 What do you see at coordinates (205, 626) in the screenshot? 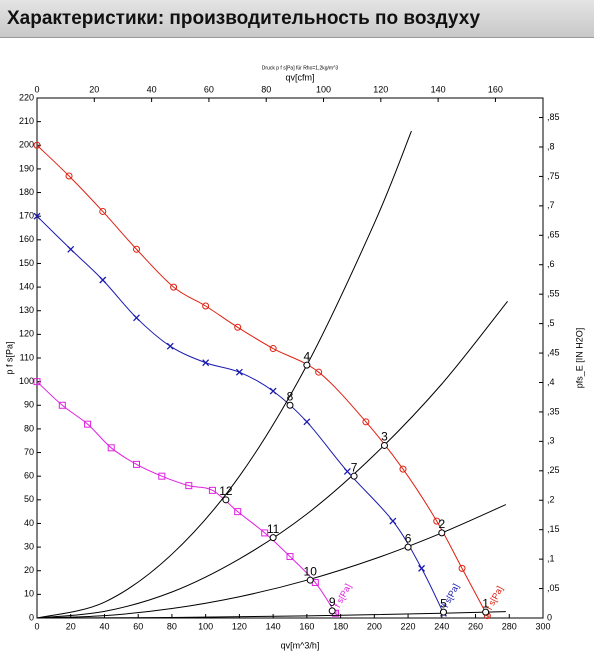
I see `x-tick-label: 100` at bounding box center [205, 626].